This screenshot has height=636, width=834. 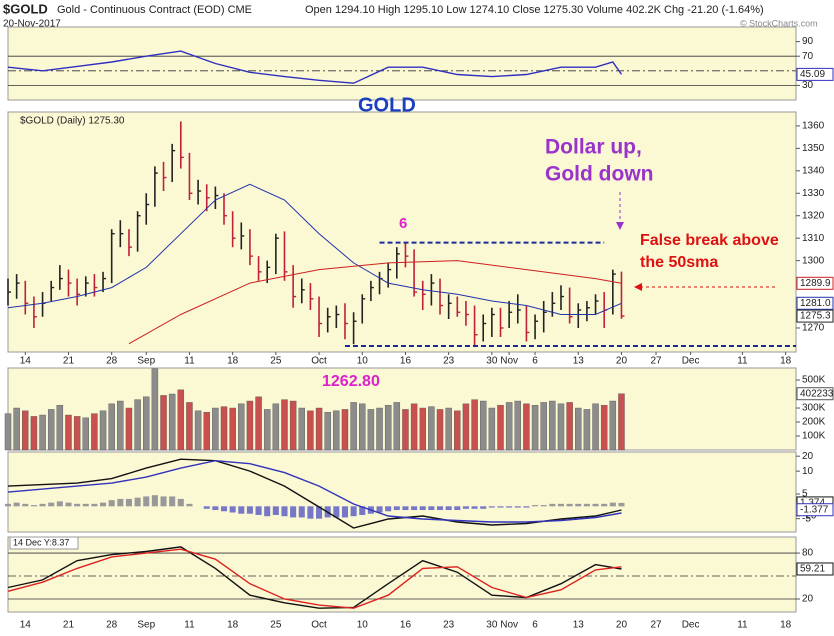 I want to click on x-tick-label: 21, so click(x=69, y=361).